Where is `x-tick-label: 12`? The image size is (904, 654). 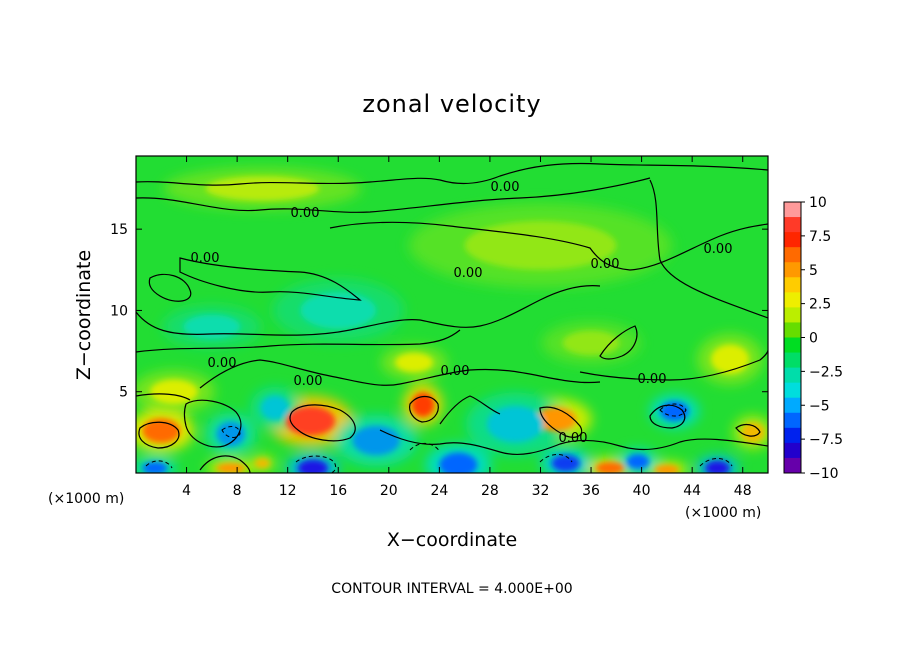 x-tick-label: 12 is located at coordinates (288, 491).